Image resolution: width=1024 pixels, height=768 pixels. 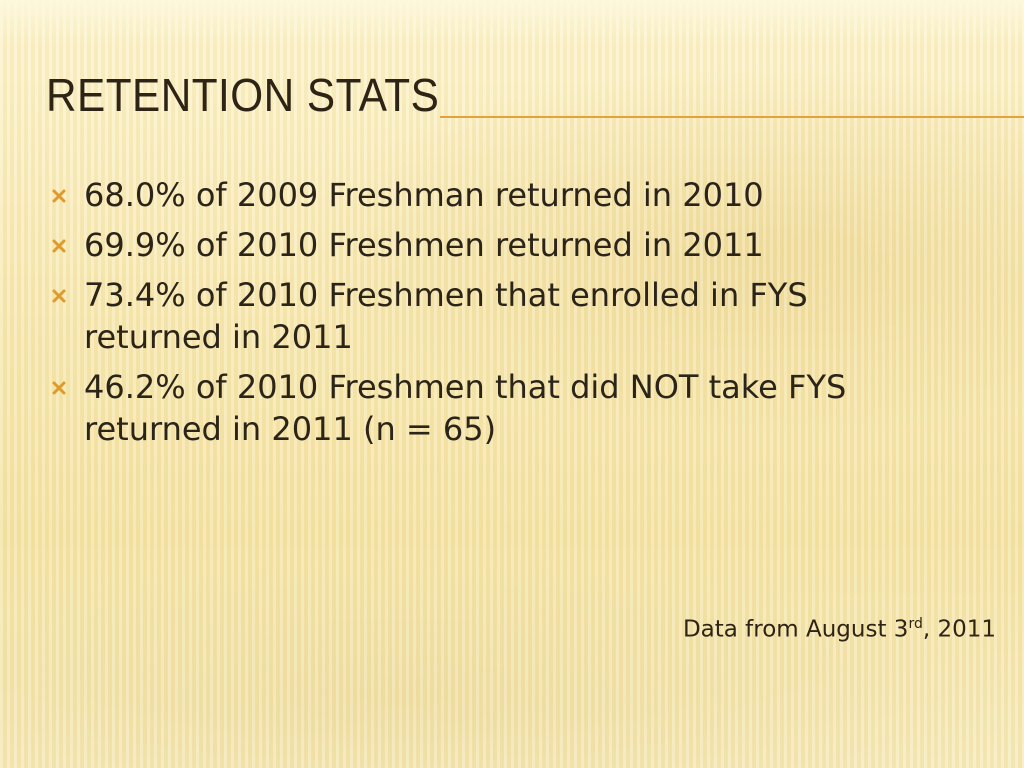 I want to click on bullet-text: 68.0% of 2009 Freshman returned in 2010, so click(x=424, y=195).